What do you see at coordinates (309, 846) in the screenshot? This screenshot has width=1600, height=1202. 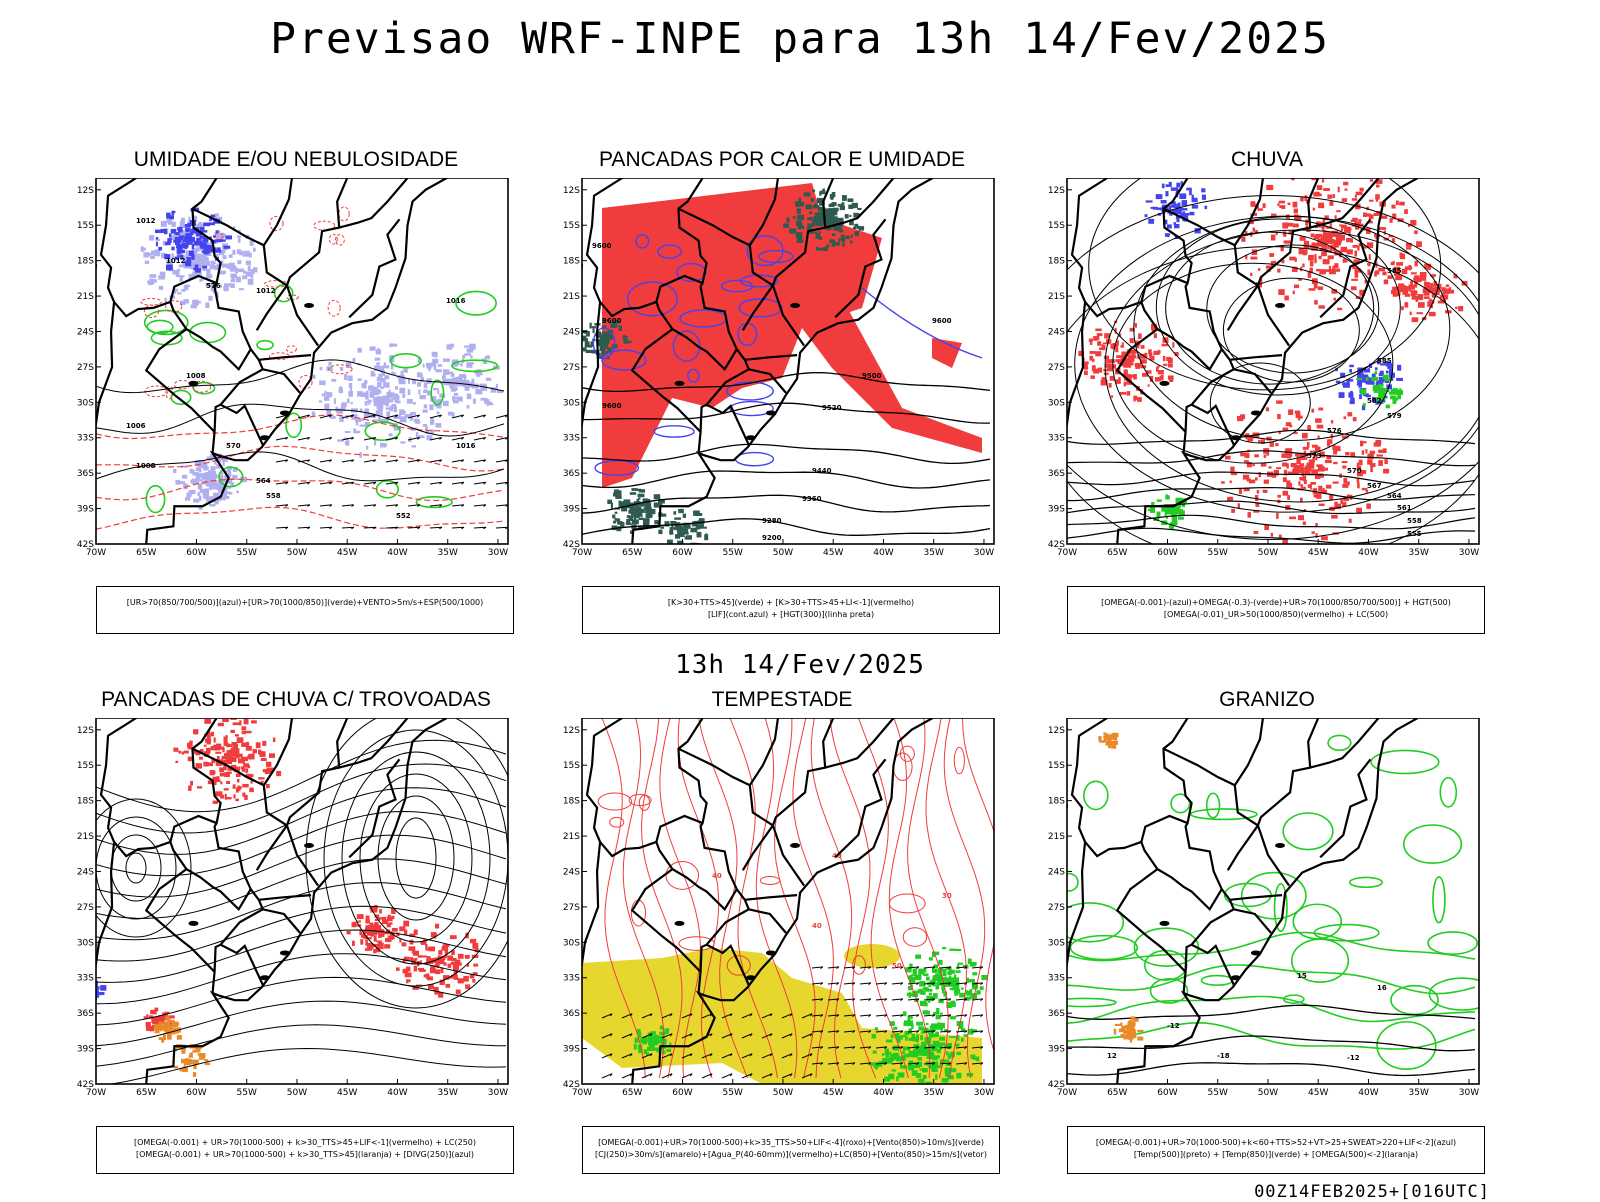 I see `lake` at bounding box center [309, 846].